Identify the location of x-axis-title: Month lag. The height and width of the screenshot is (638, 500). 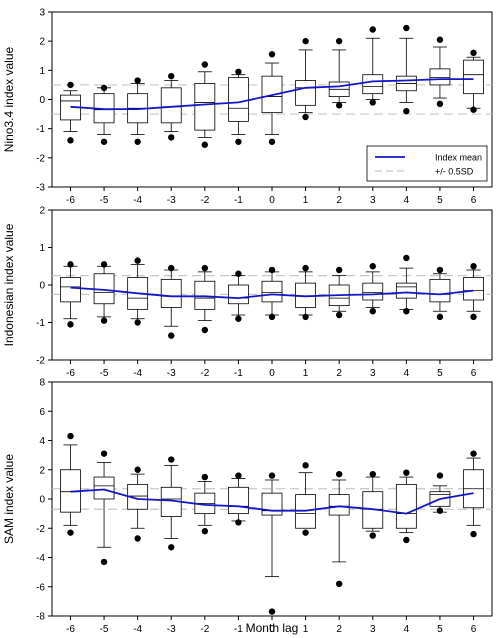
(272, 628).